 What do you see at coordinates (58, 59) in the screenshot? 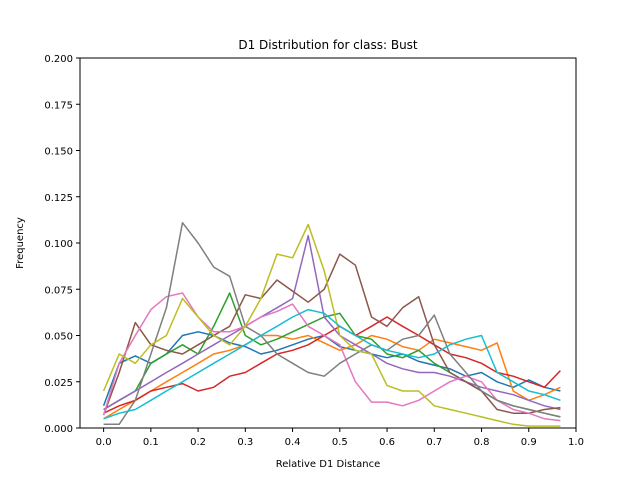
I see `y-tick-label: 0.200` at bounding box center [58, 59].